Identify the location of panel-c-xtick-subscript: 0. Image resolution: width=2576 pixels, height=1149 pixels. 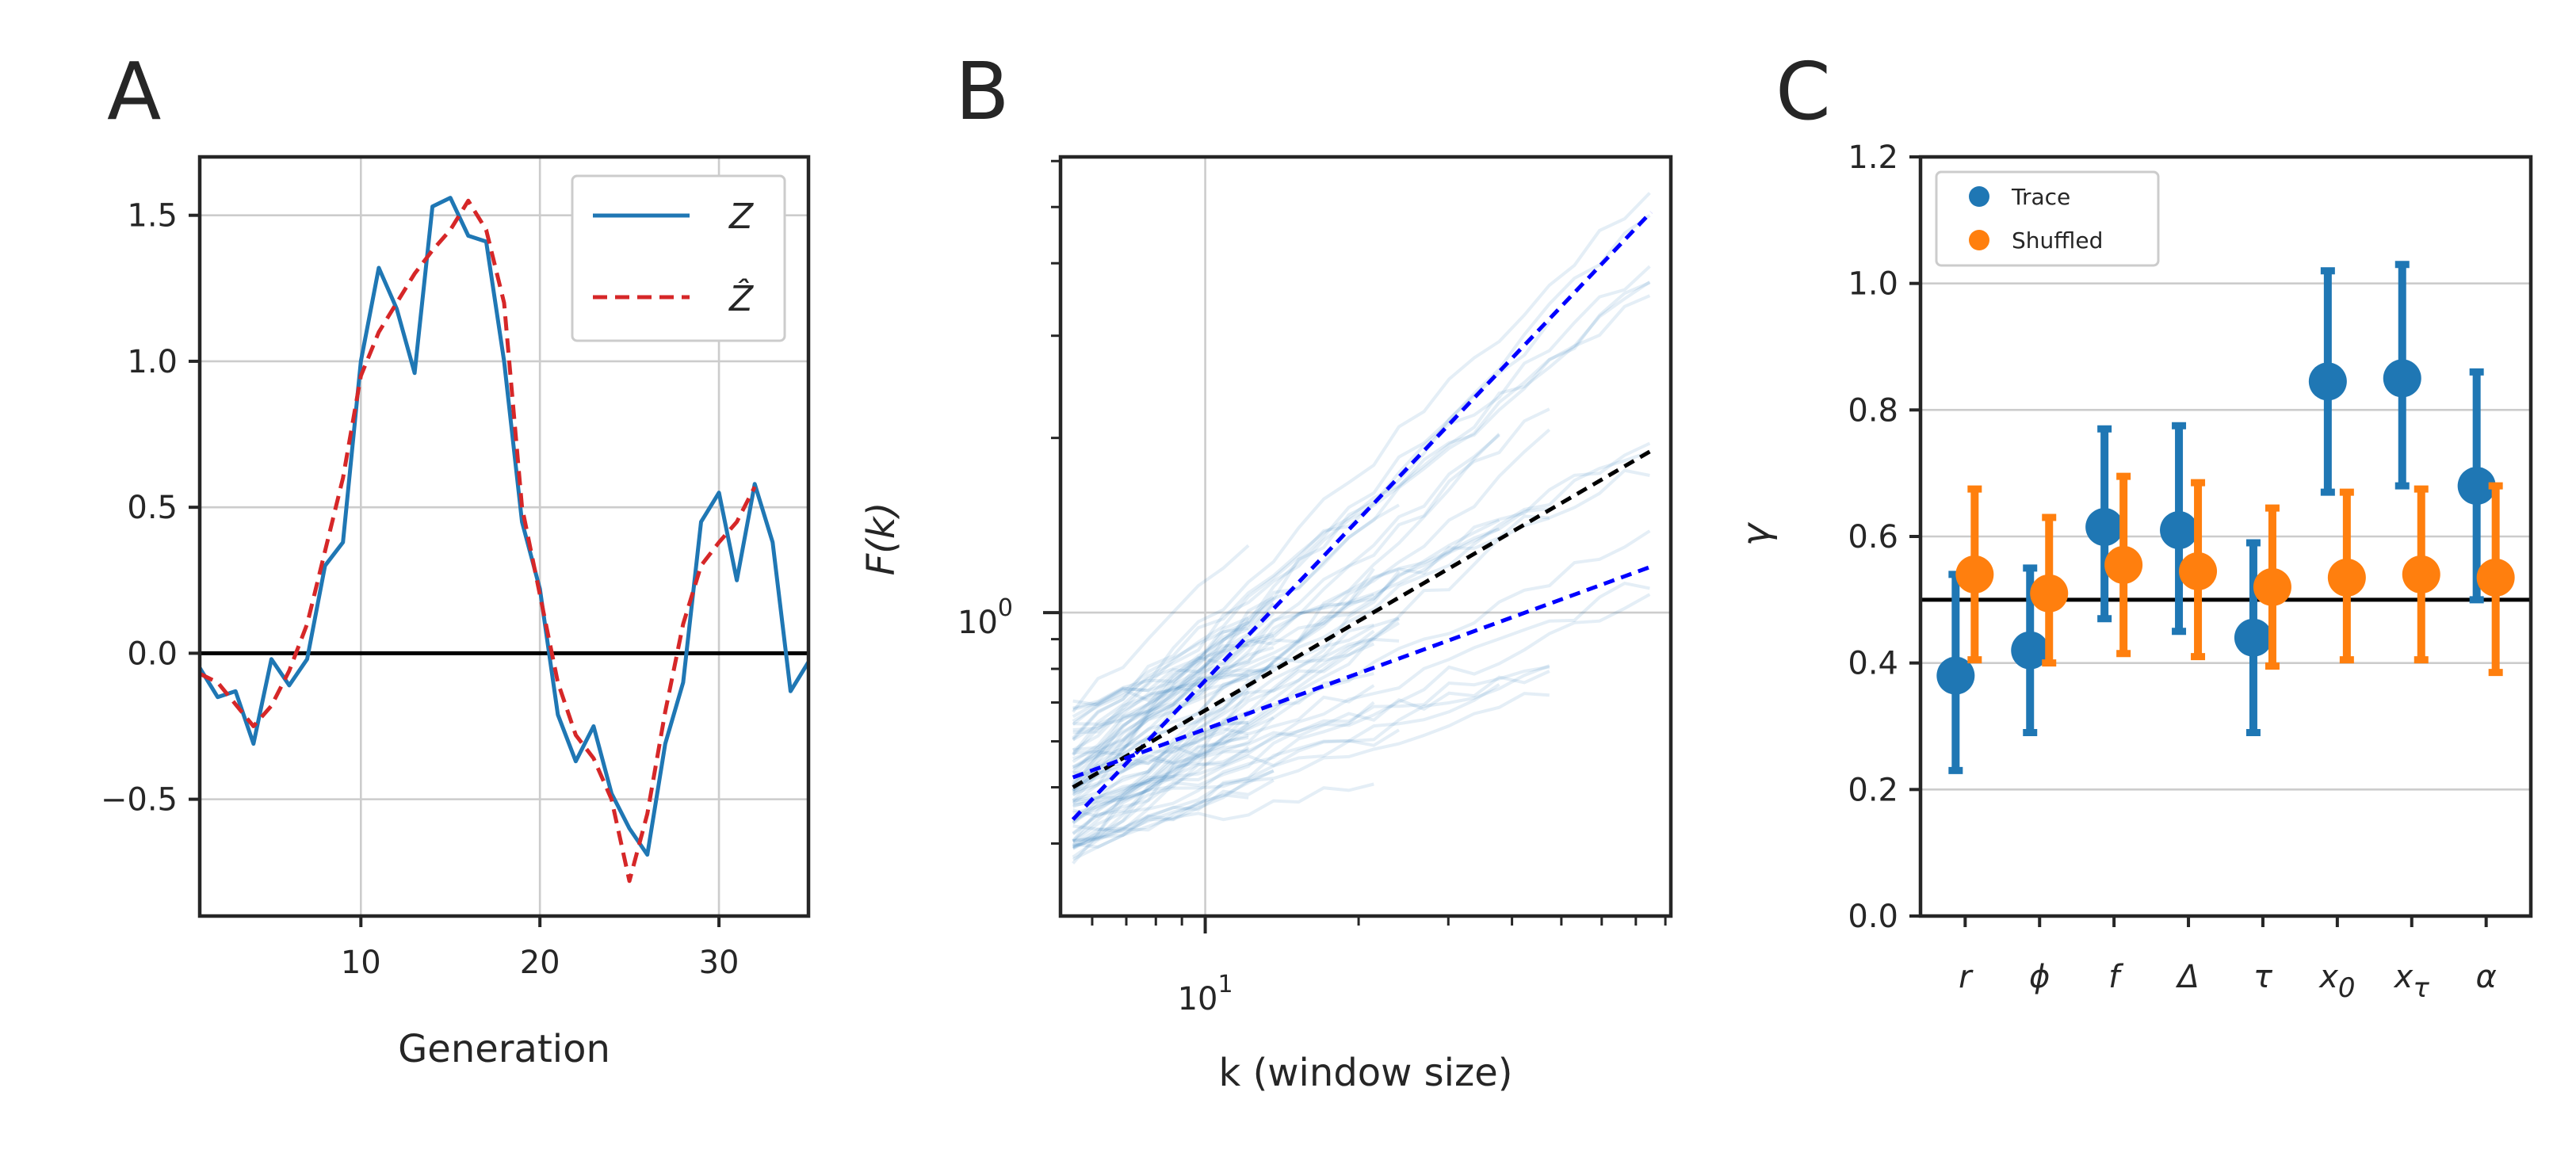
(2347, 988).